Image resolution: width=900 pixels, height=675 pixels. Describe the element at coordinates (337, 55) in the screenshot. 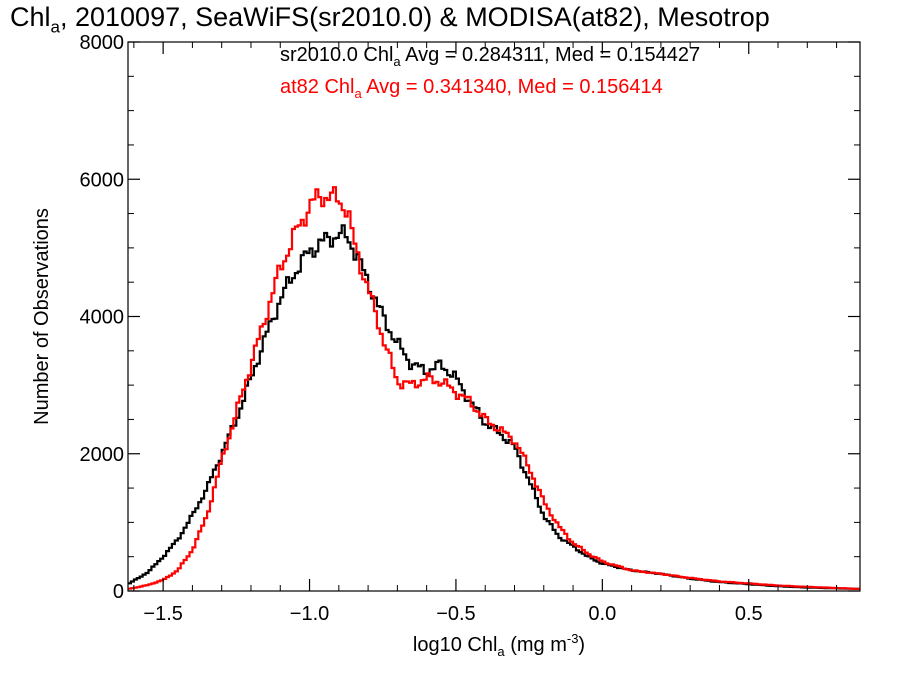

I see `annotation-sr2010-main: sr2010.0 Chl` at that location.